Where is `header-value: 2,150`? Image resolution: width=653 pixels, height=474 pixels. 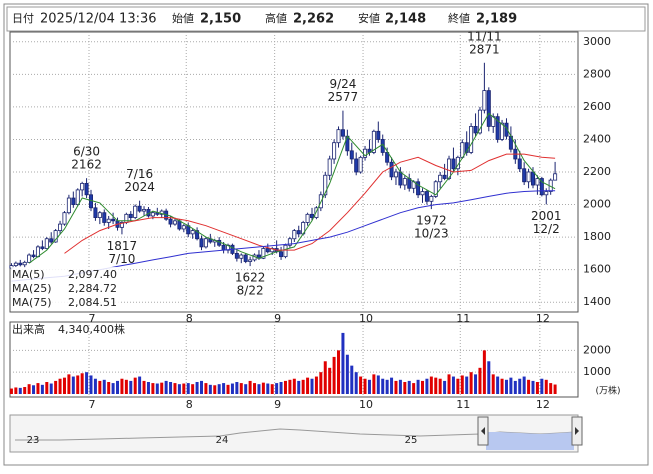
header-value: 2,150 is located at coordinates (220, 19).